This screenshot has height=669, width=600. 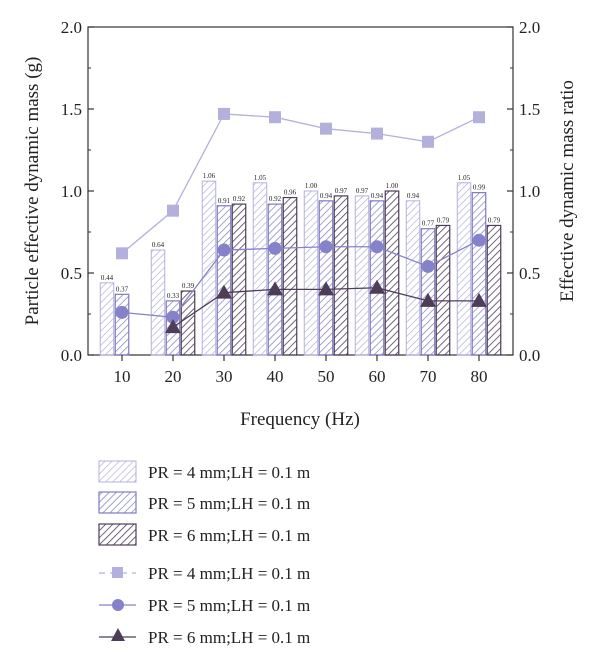 I want to click on bar-data-label: 0.37, so click(x=122, y=289).